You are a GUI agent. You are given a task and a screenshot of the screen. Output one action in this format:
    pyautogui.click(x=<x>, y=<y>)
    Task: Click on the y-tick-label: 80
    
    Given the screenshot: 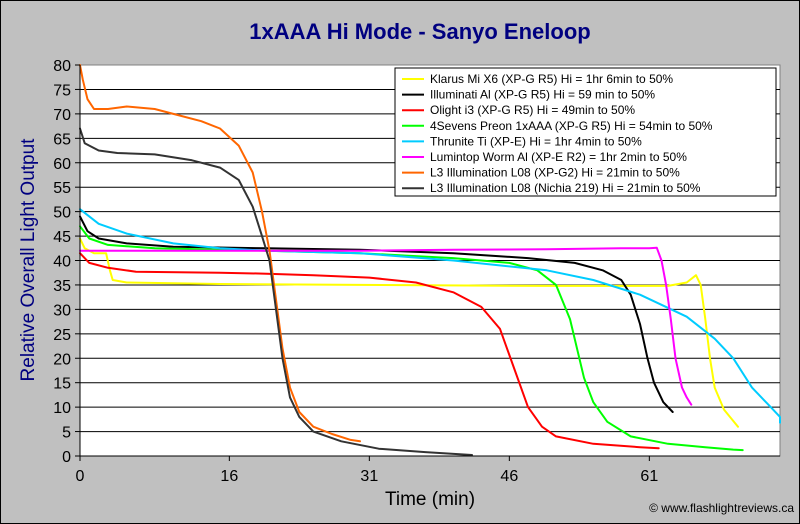 What is the action you would take?
    pyautogui.click(x=62, y=66)
    